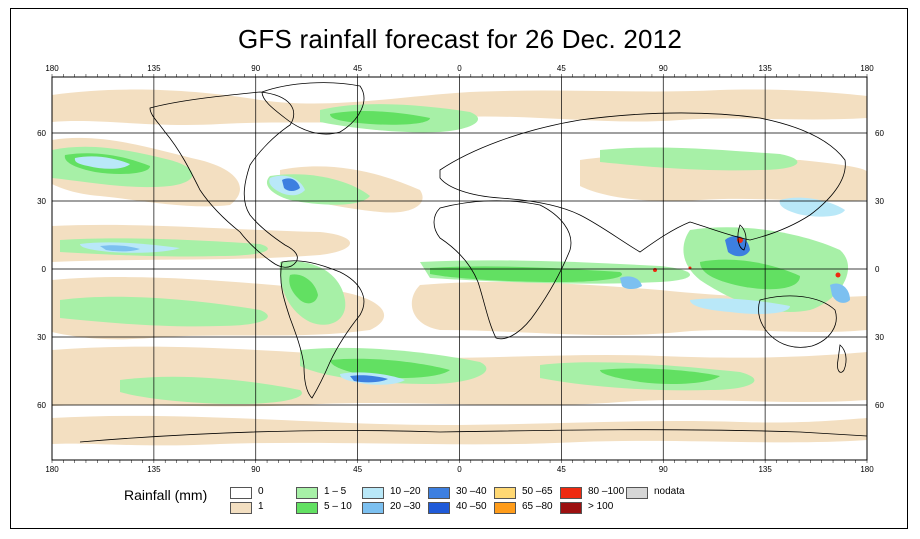 The height and width of the screenshot is (539, 920). What do you see at coordinates (642, 182) in the screenshot?
I see `eurasia-outline` at bounding box center [642, 182].